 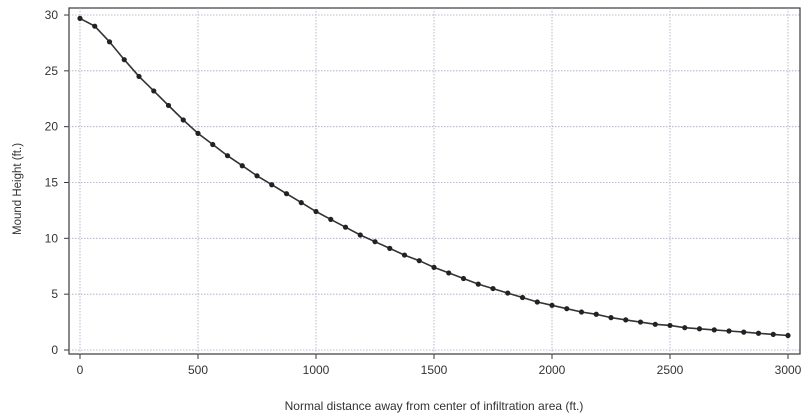 What do you see at coordinates (670, 370) in the screenshot?
I see `x-tick-label: 2500` at bounding box center [670, 370].